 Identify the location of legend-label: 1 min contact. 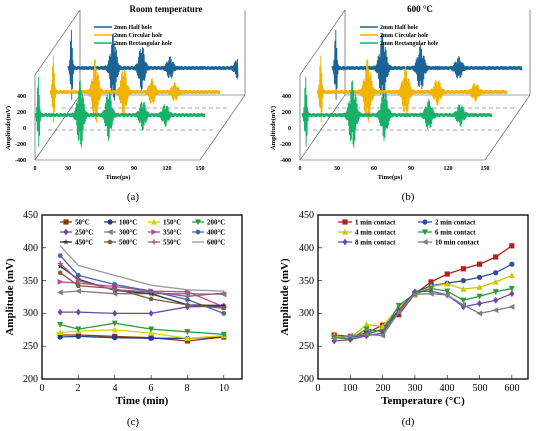
(375, 223).